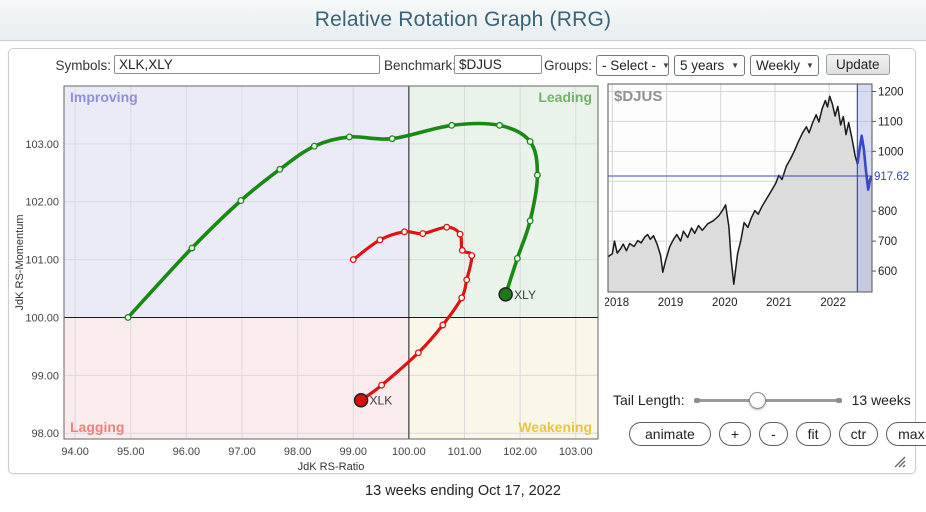 This screenshot has height=512, width=926. Describe the element at coordinates (833, 303) in the screenshot. I see `svg-text: 2022` at that location.